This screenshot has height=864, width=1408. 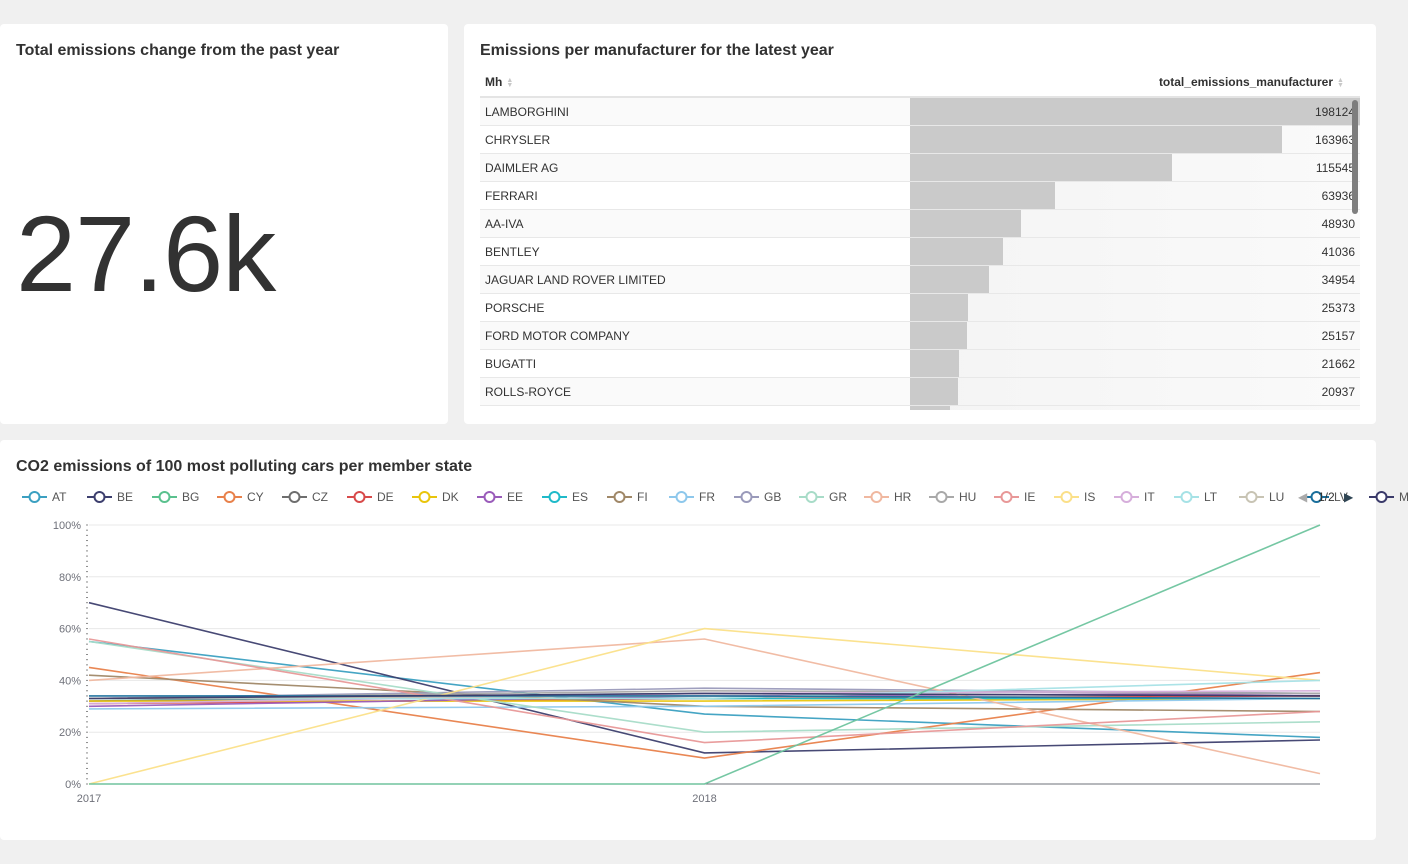 I want to click on manufacturer-name: PORSCHE, so click(x=515, y=308).